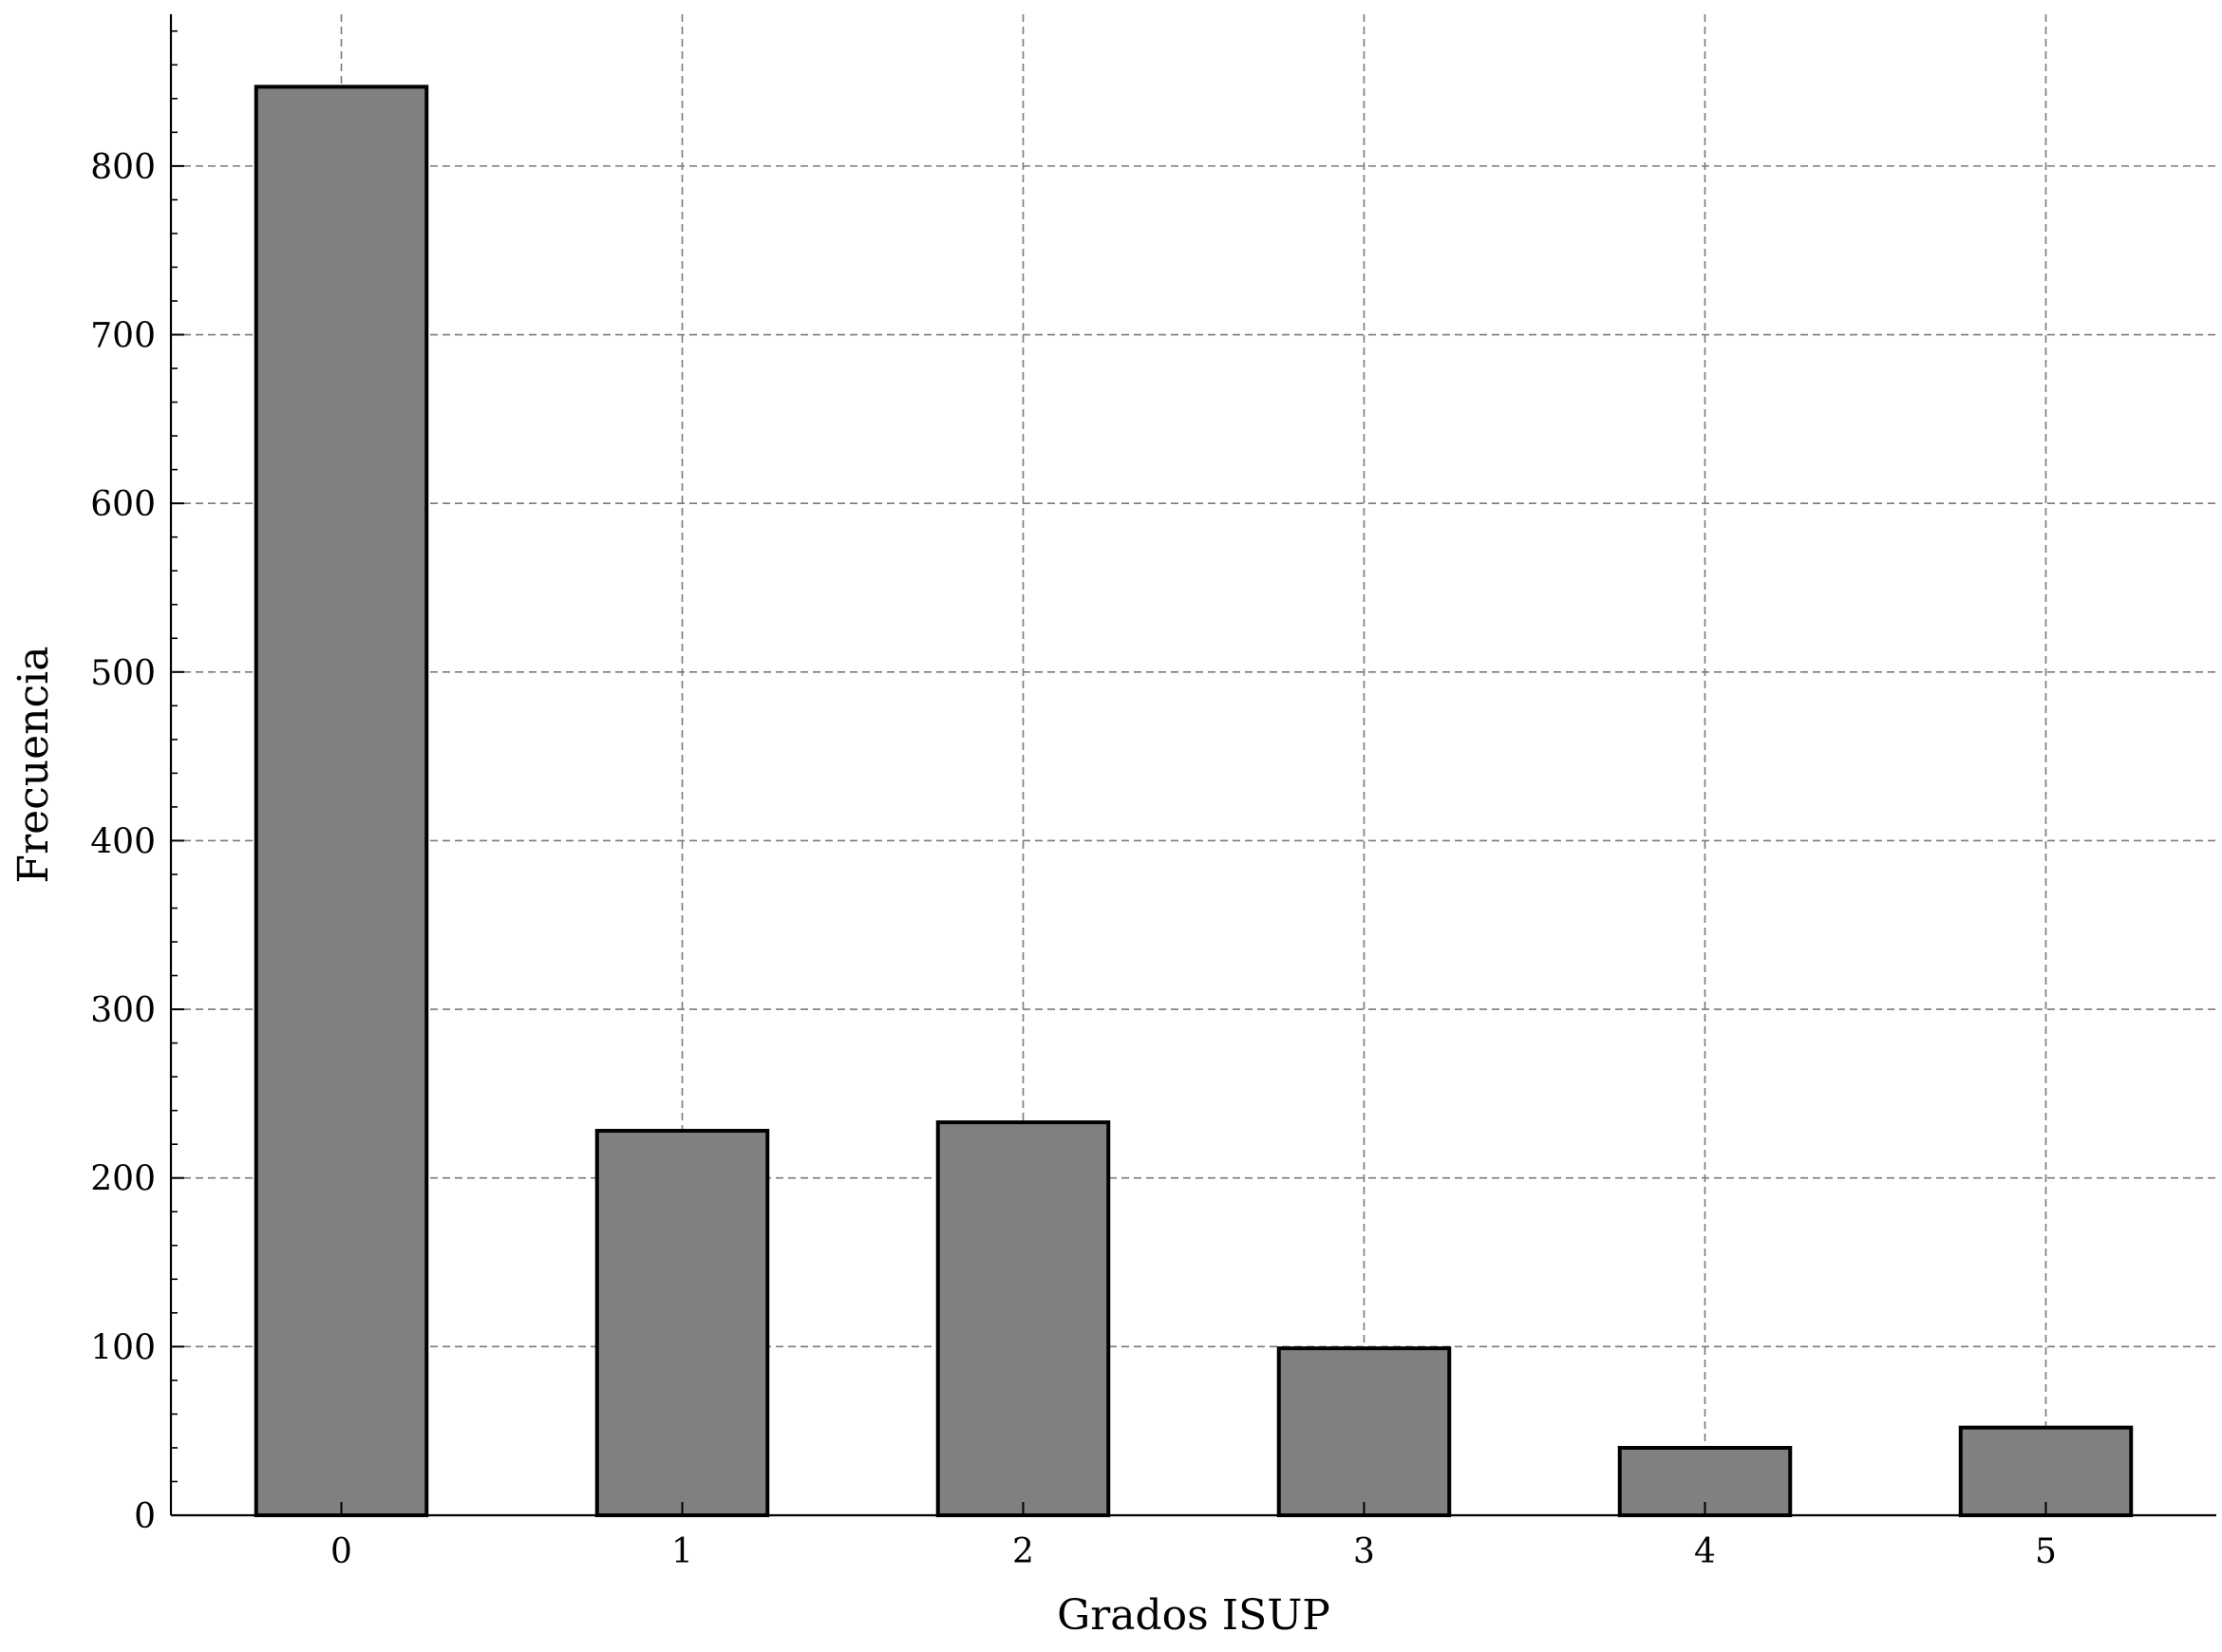 The width and height of the screenshot is (2222, 1652). Describe the element at coordinates (123, 673) in the screenshot. I see `y-tick-label: 500` at that location.